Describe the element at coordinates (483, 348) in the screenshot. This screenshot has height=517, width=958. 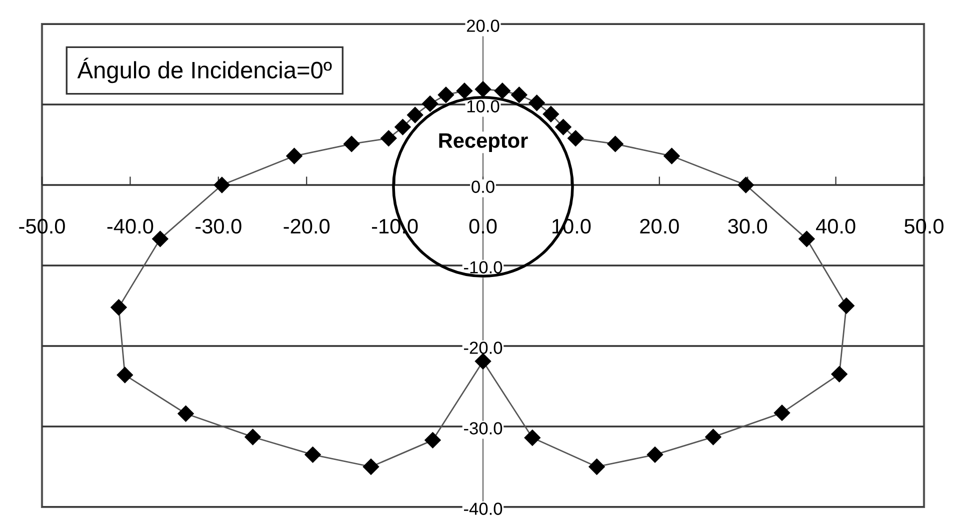
I see `y-tick-label: -20.0` at that location.